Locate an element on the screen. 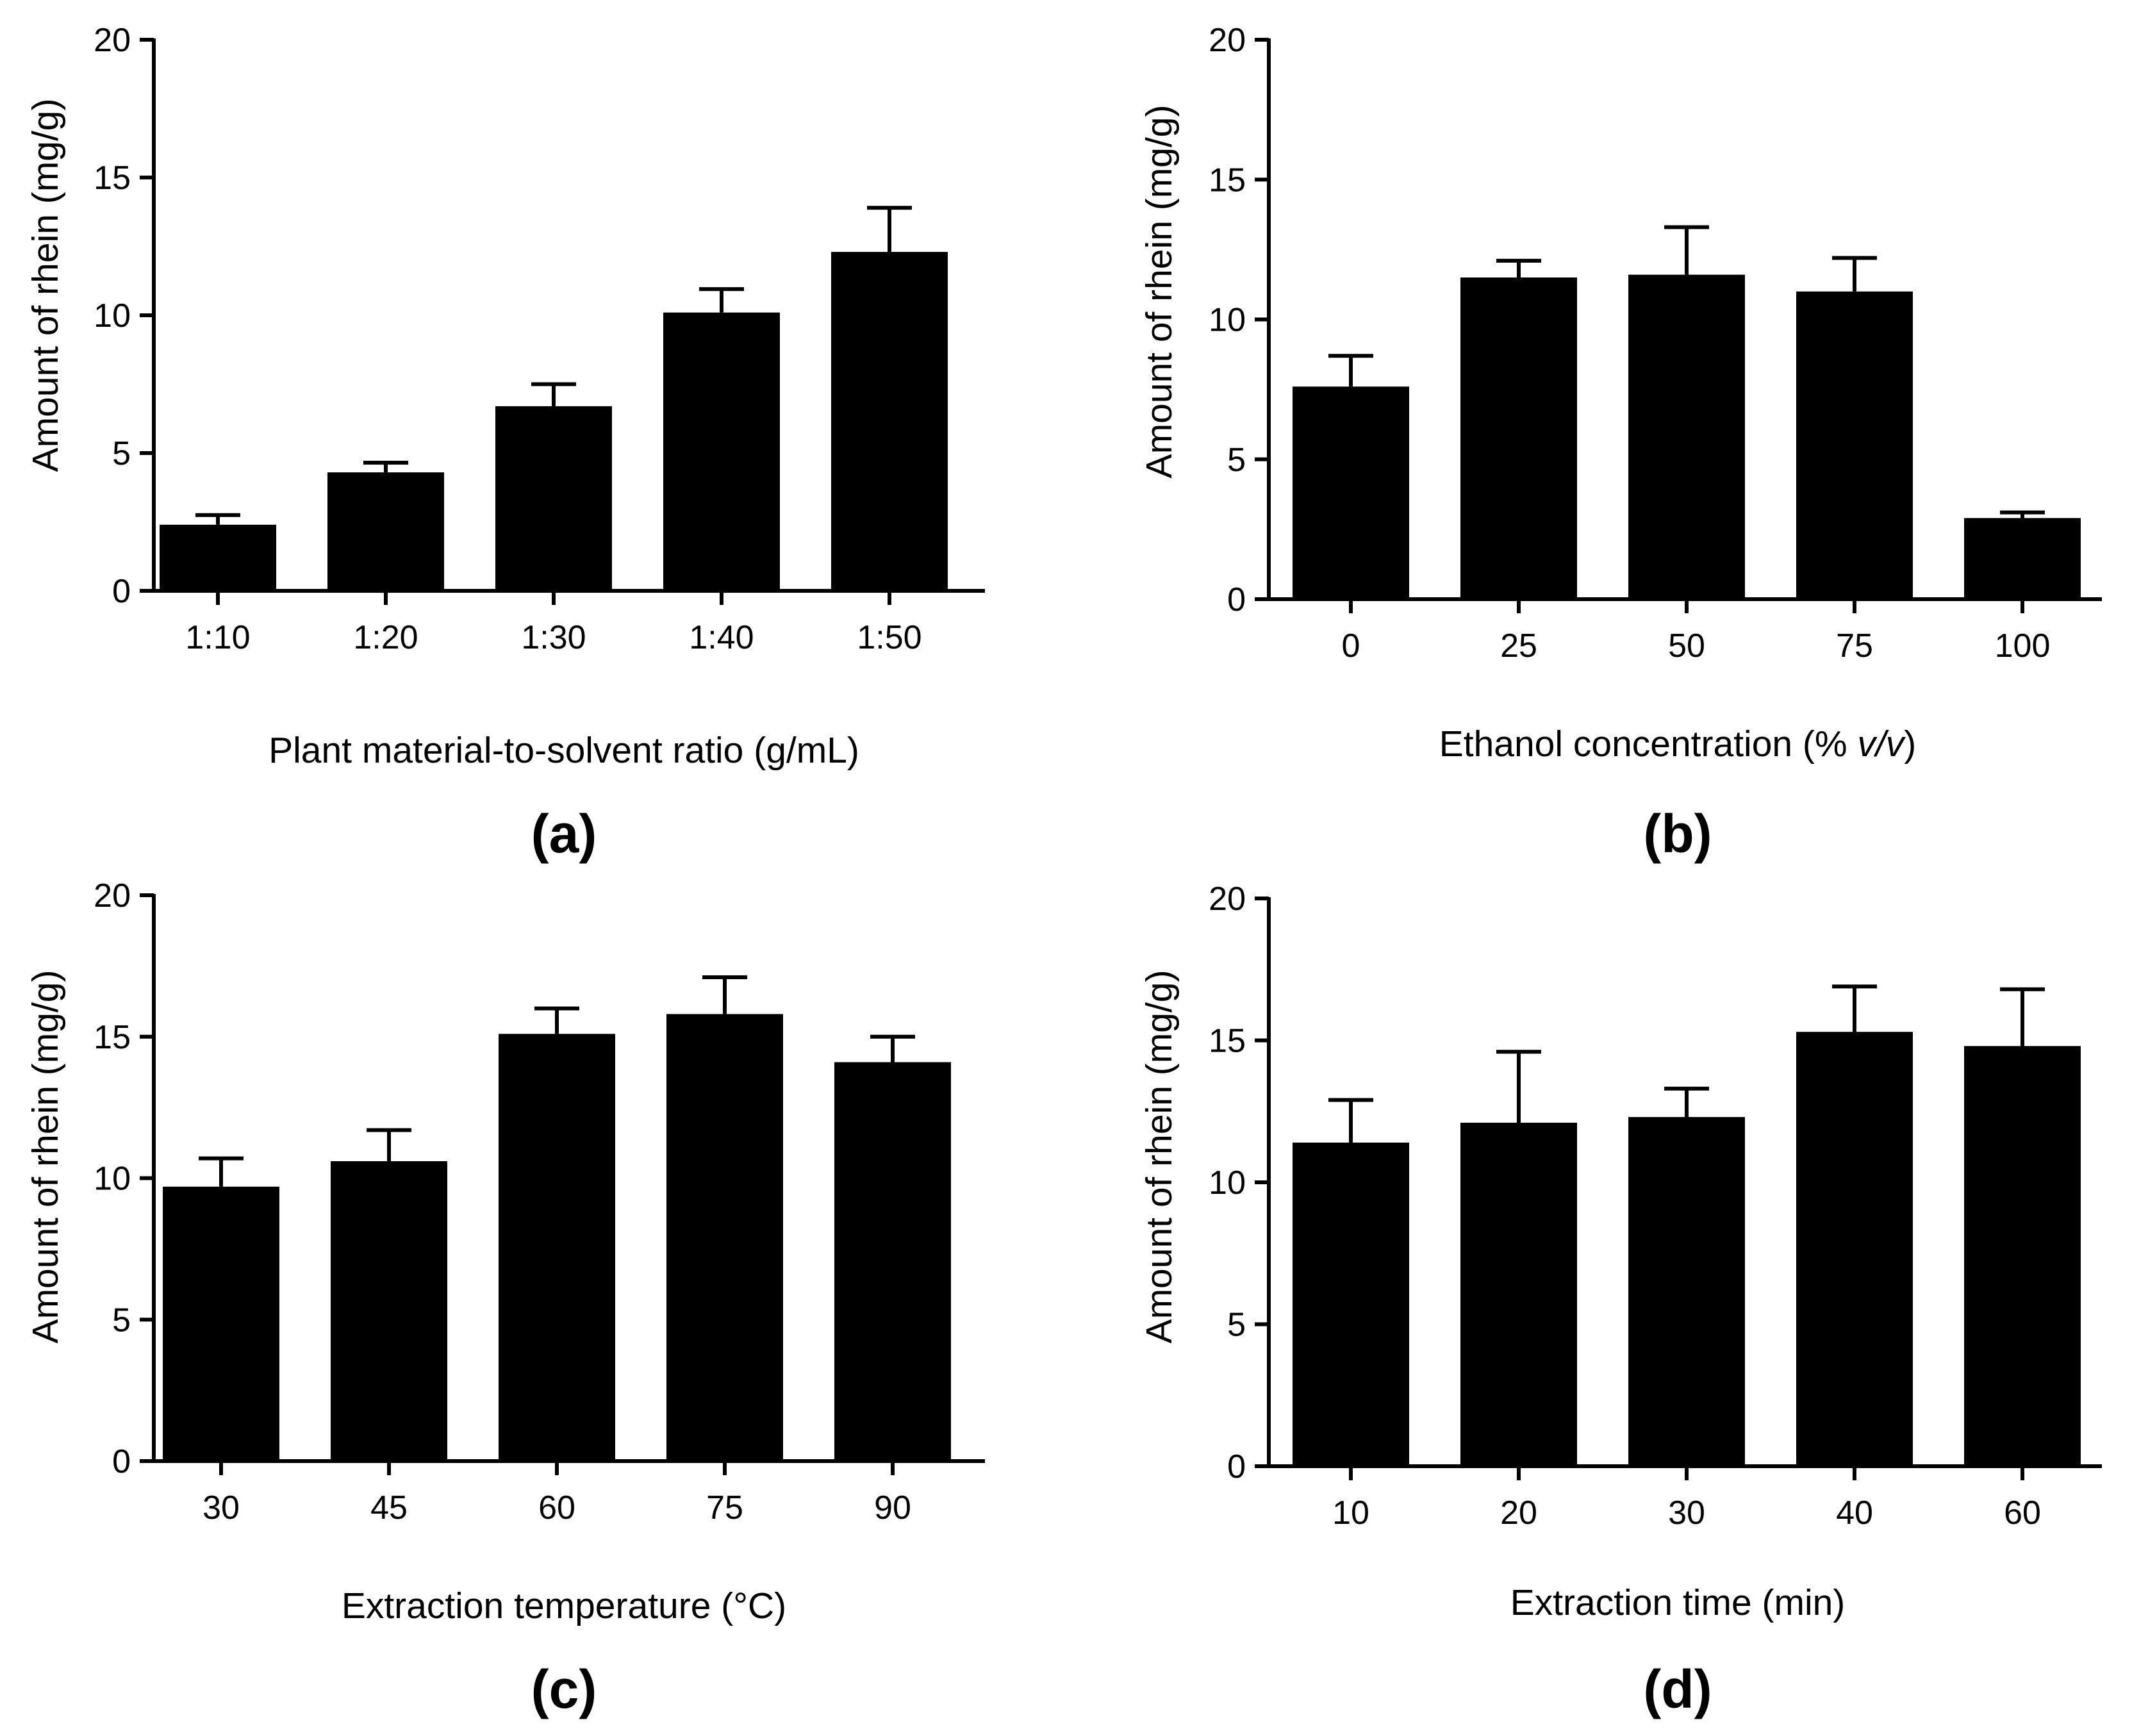 Image resolution: width=2132 pixels, height=1736 pixels. panel-a-y-tick-label: 5 is located at coordinates (121, 453).